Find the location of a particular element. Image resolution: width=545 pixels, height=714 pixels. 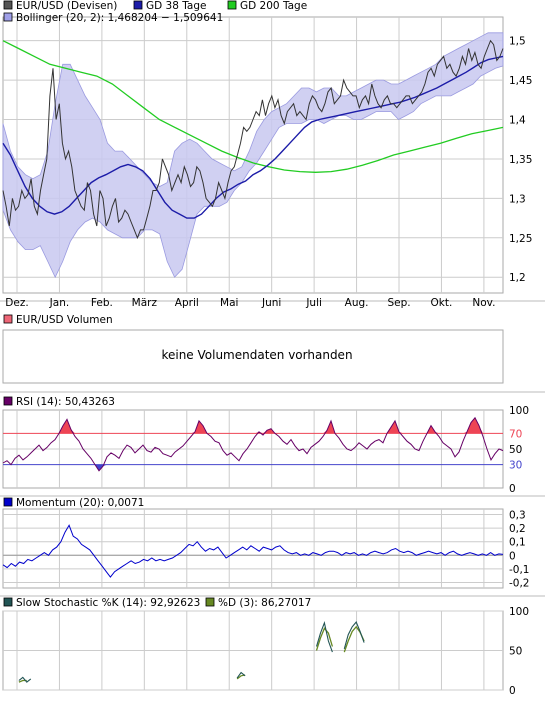

y-tick-label: 1,3 is located at coordinates (517, 199).